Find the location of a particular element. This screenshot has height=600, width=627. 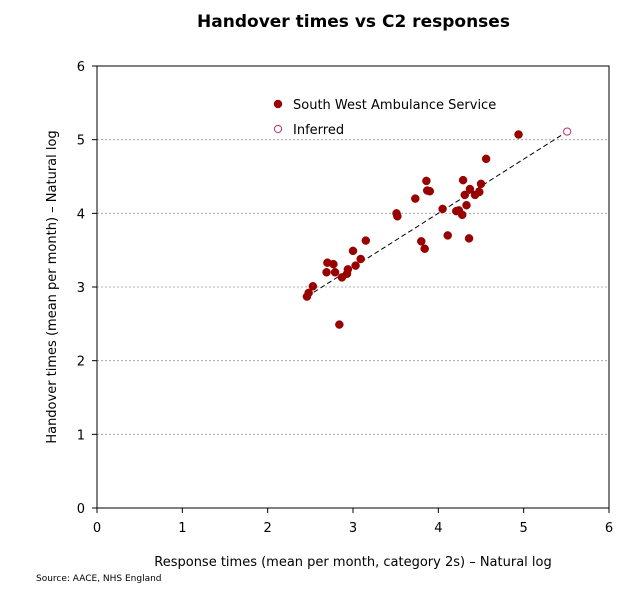

y-tick-label: 6 is located at coordinates (81, 67).